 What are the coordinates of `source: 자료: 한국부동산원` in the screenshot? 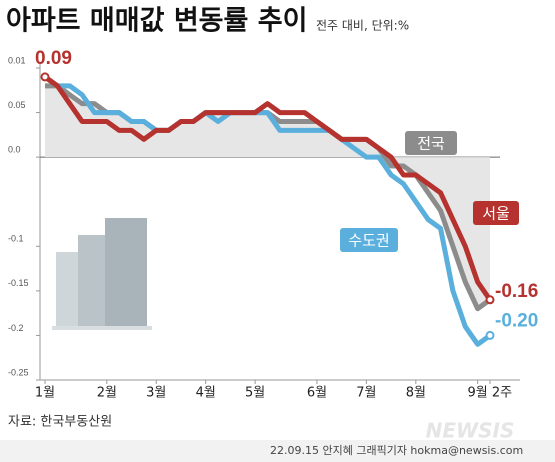 It's located at (60, 422).